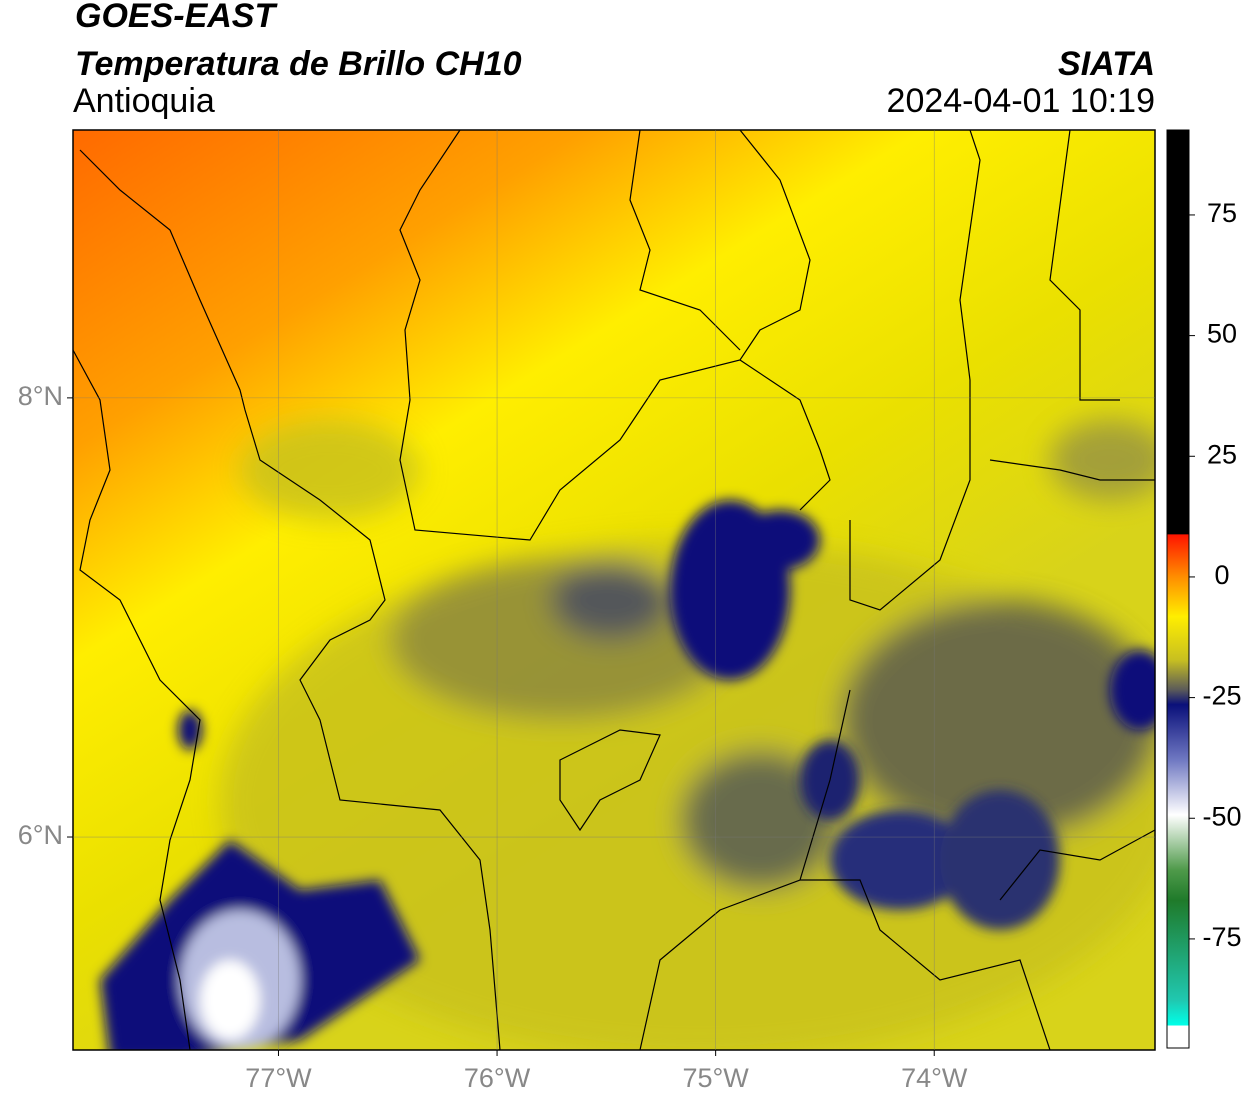  I want to click on title: GOES-EAST, so click(176, 17).